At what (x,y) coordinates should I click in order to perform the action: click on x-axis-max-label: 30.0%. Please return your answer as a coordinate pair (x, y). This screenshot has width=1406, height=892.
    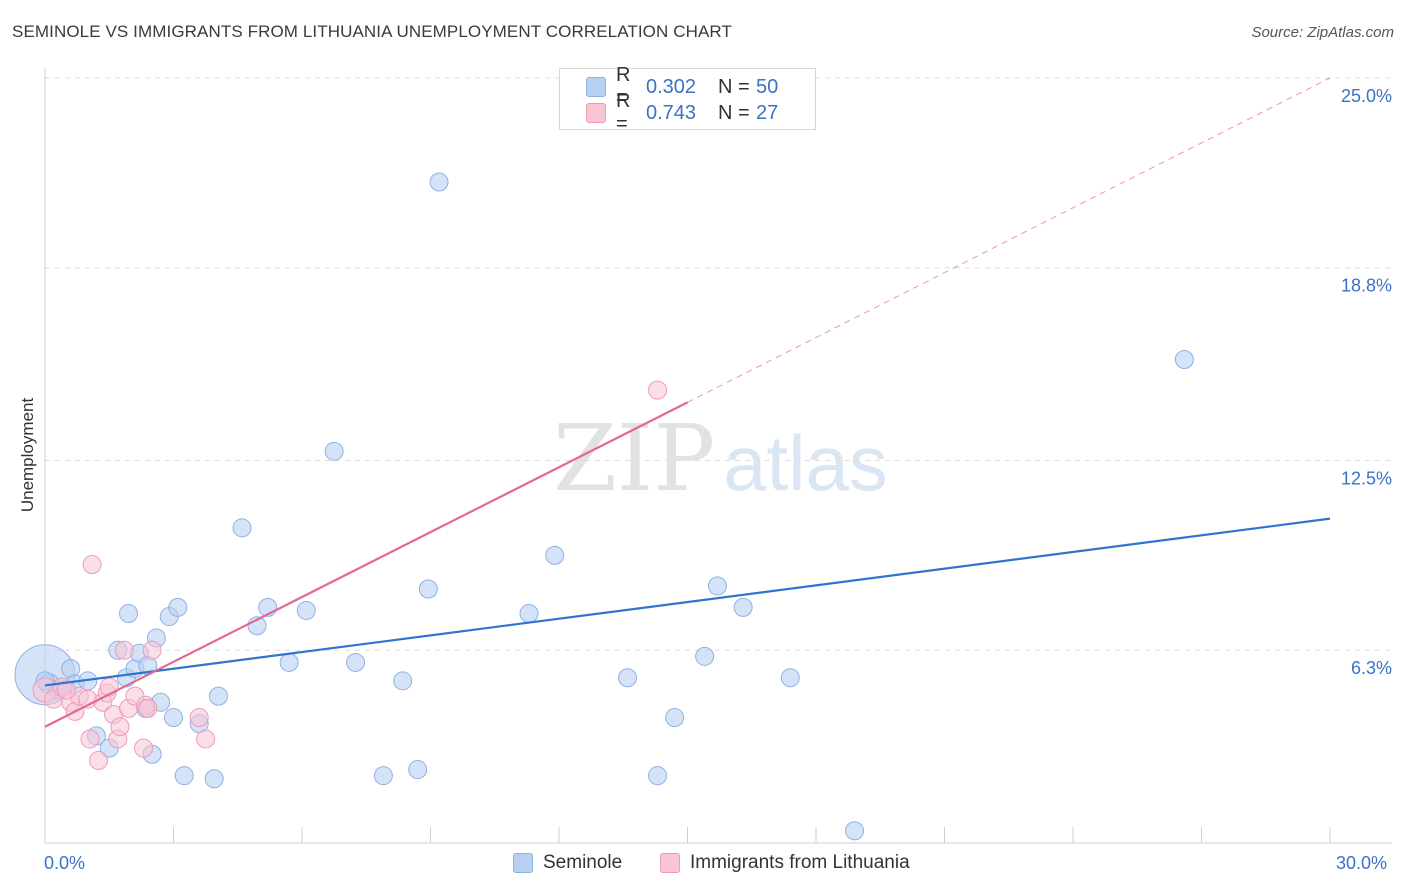
    Looking at the image, I should click on (1362, 863).